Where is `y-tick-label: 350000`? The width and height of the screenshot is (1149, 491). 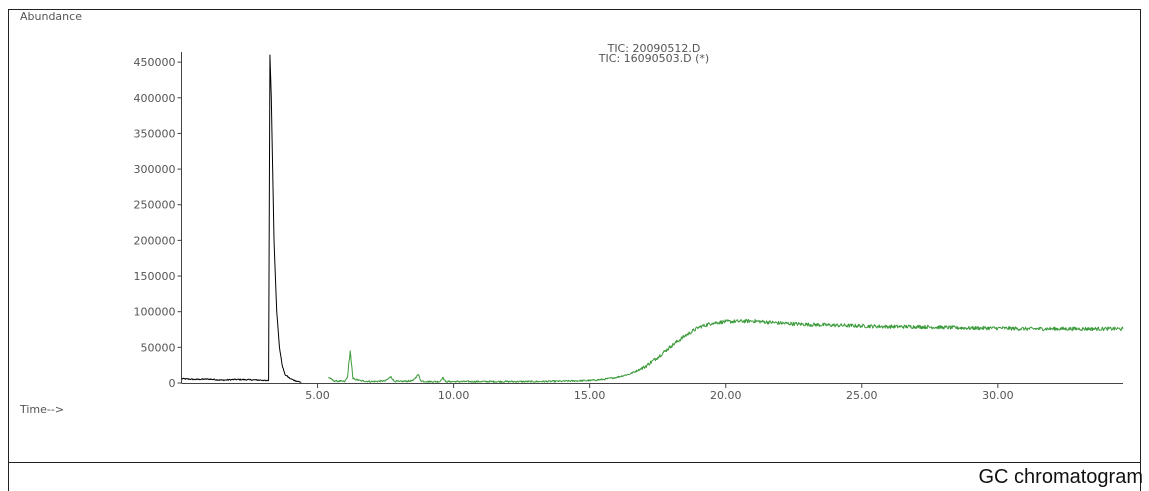 y-tick-label: 350000 is located at coordinates (155, 133).